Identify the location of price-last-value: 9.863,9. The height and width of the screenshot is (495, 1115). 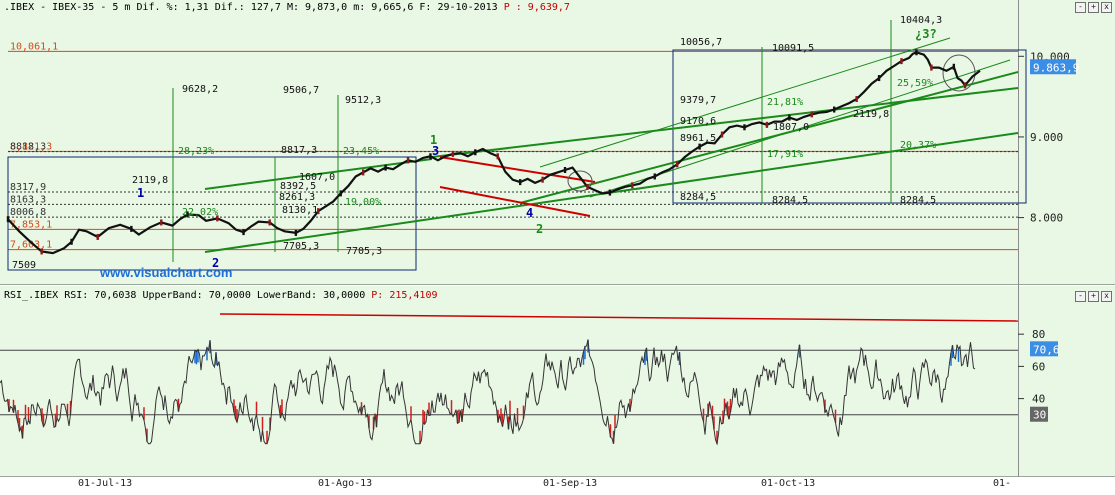
(1056, 67).